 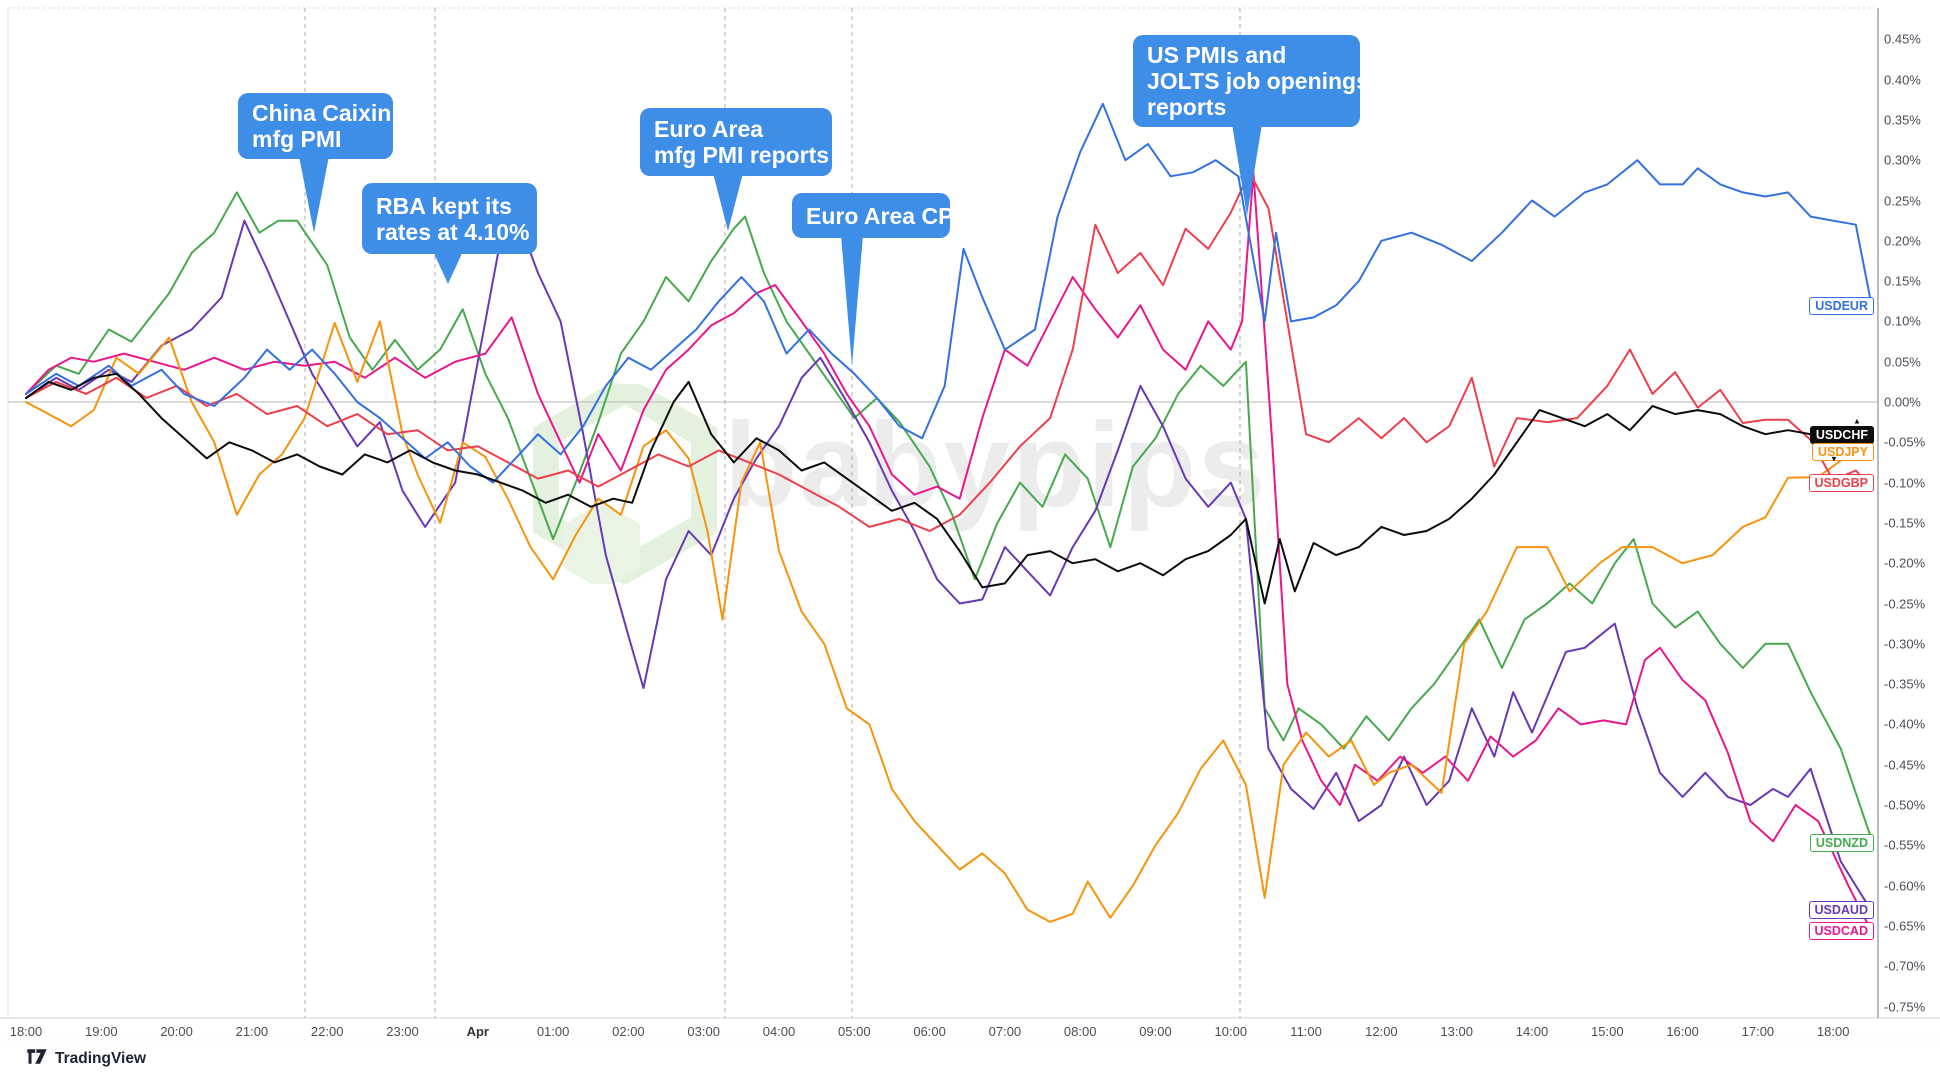 What do you see at coordinates (1905, 926) in the screenshot?
I see `price-tick-label: -0.65%` at bounding box center [1905, 926].